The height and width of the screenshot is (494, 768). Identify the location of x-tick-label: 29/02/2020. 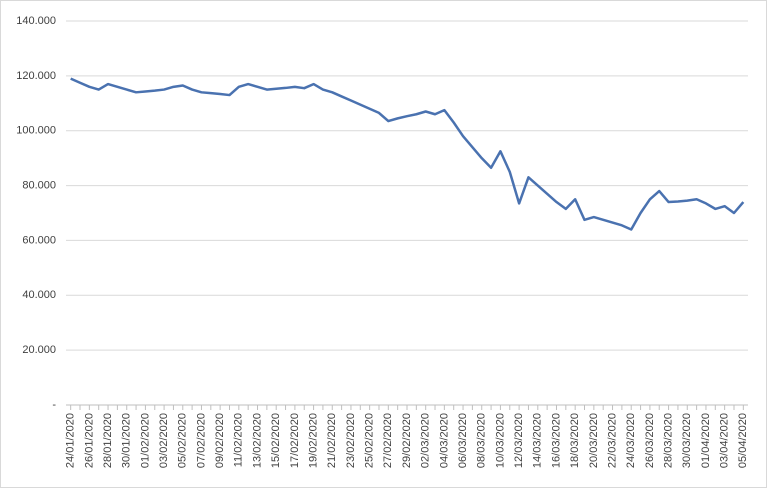
(407, 440).